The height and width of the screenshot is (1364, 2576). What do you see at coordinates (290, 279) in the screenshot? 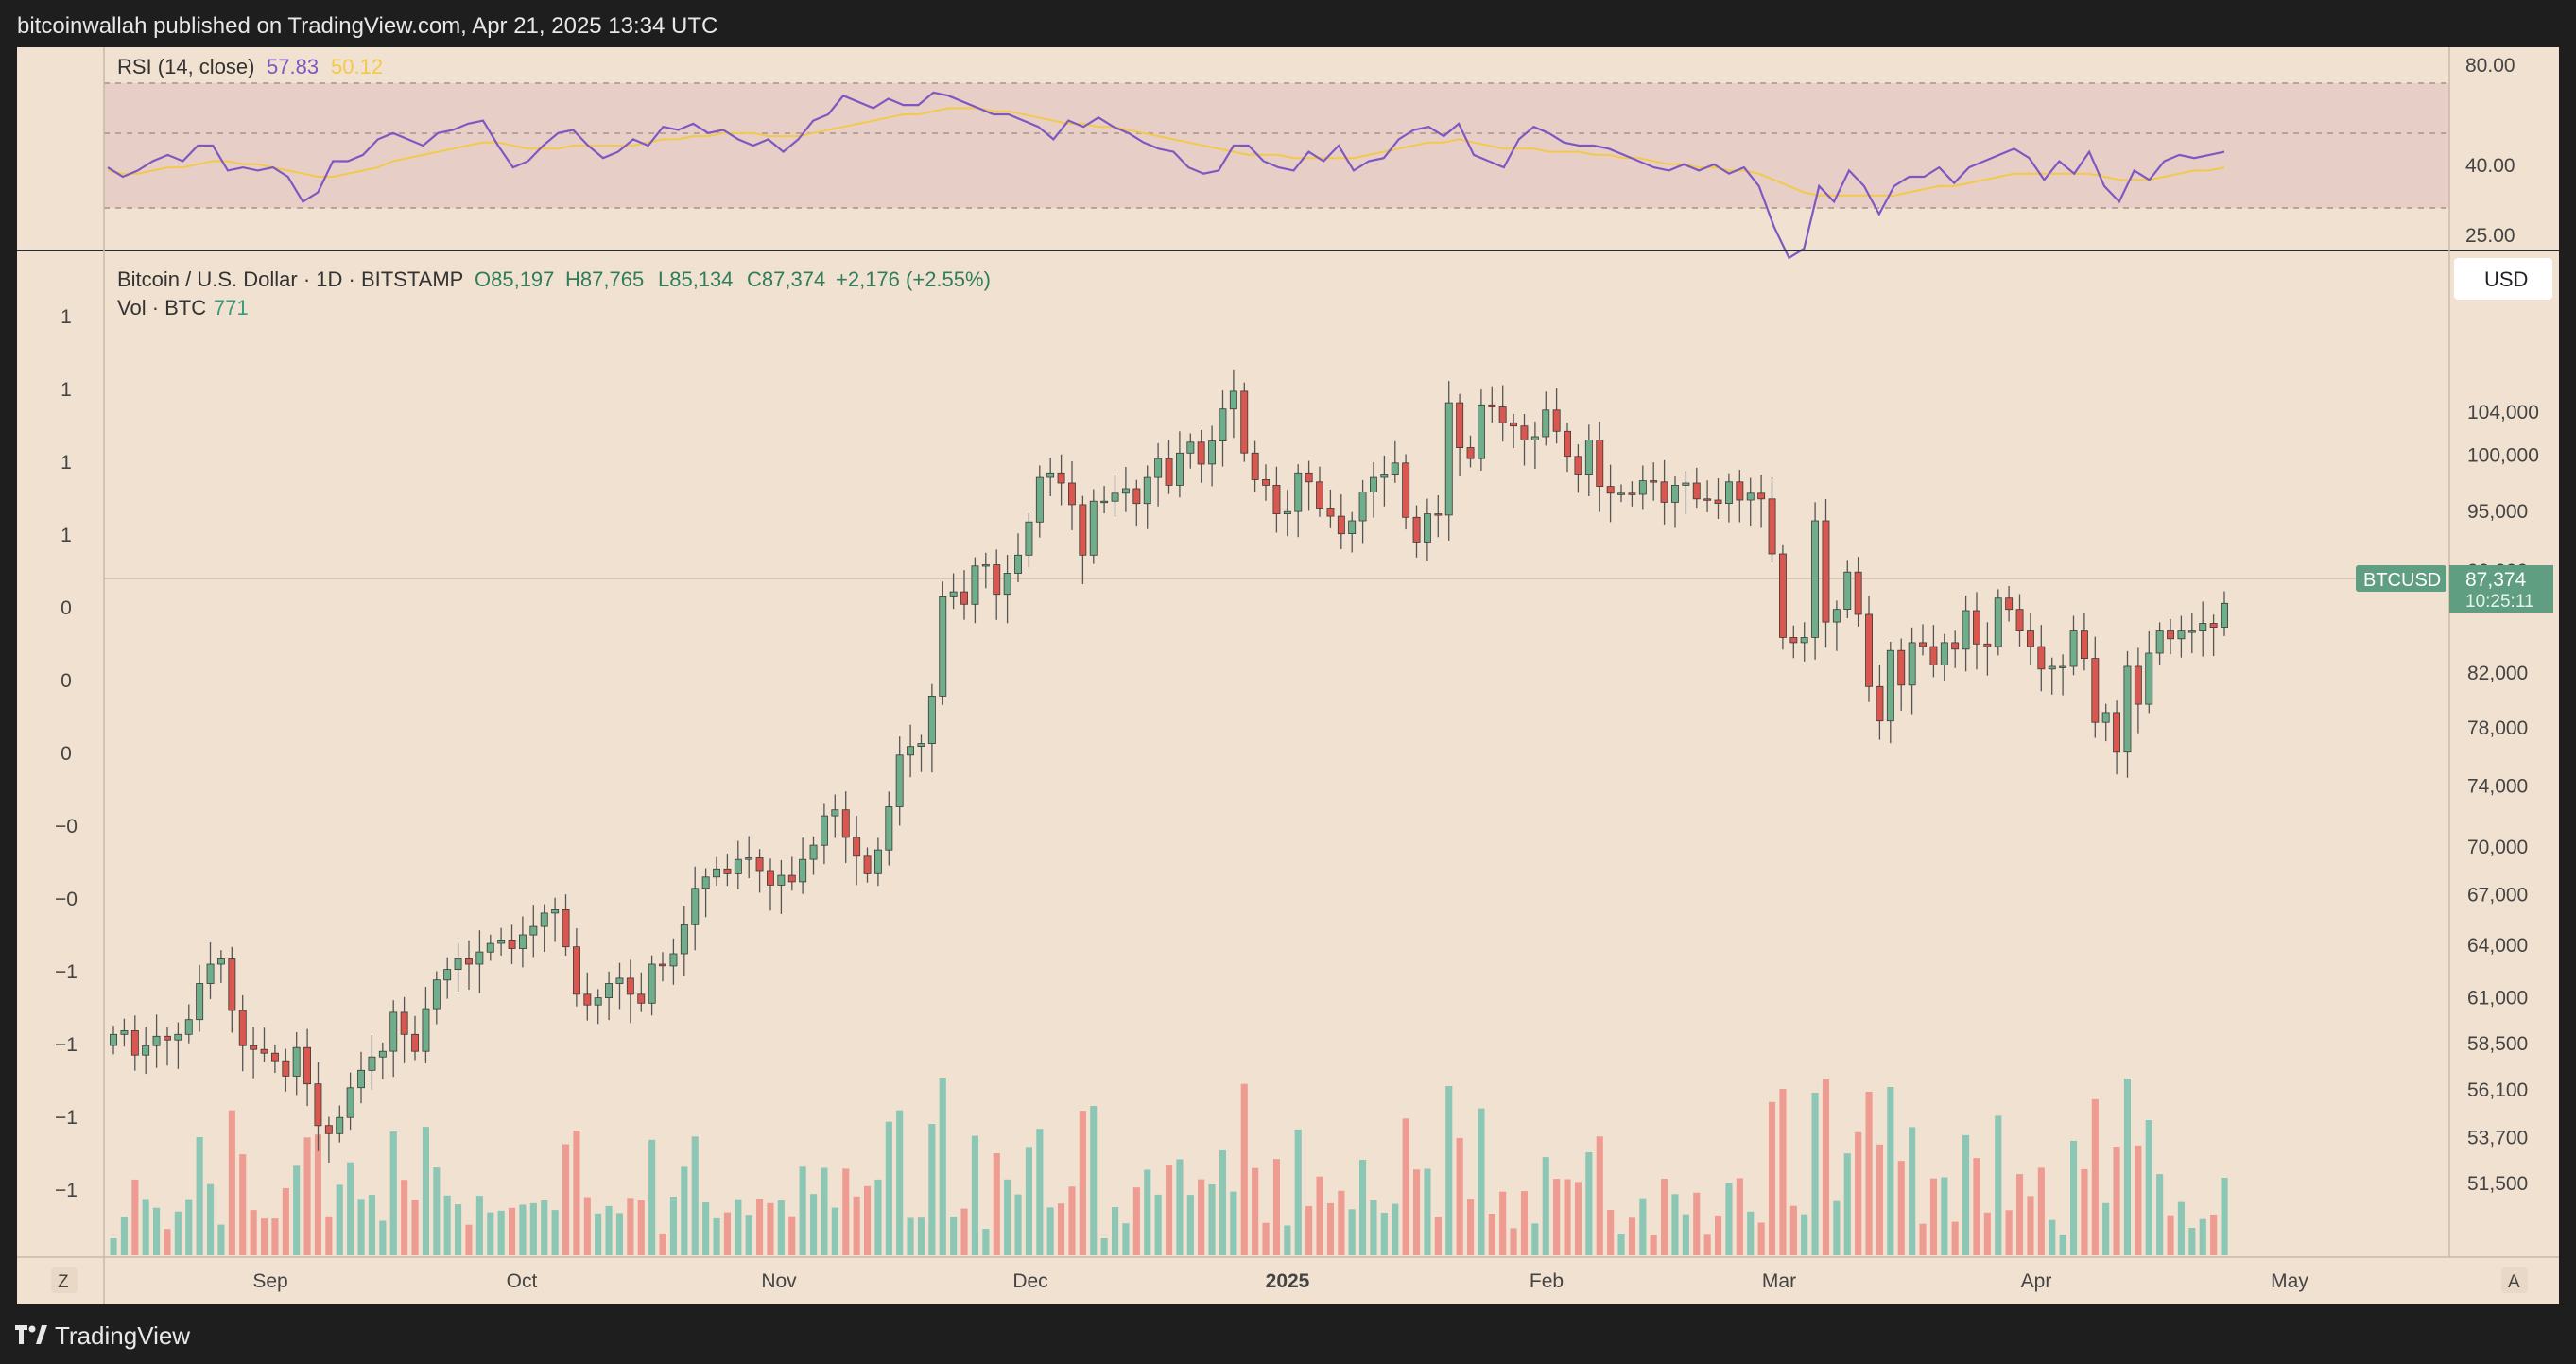
I see `symbol-title: Bitcoin / U.S. Dollar · 1D · BITSTAMP` at bounding box center [290, 279].